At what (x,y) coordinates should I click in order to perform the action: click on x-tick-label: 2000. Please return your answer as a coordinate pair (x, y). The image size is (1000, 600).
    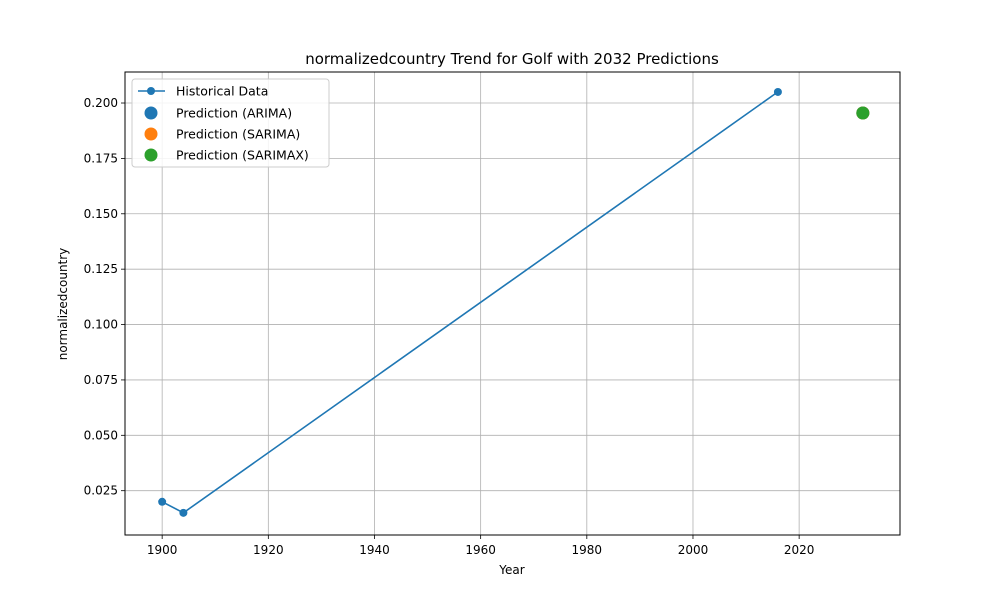
    Looking at the image, I should click on (693, 550).